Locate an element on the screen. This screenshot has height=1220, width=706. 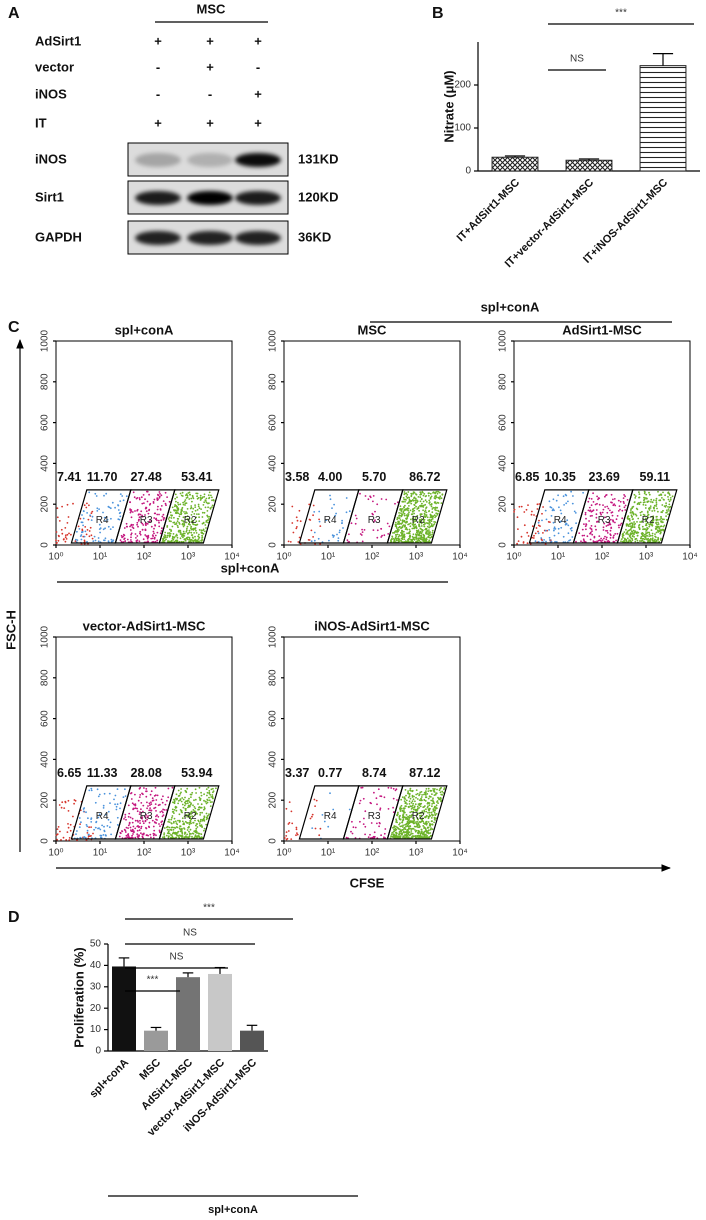
condition-sign: + is located at coordinates (158, 122).